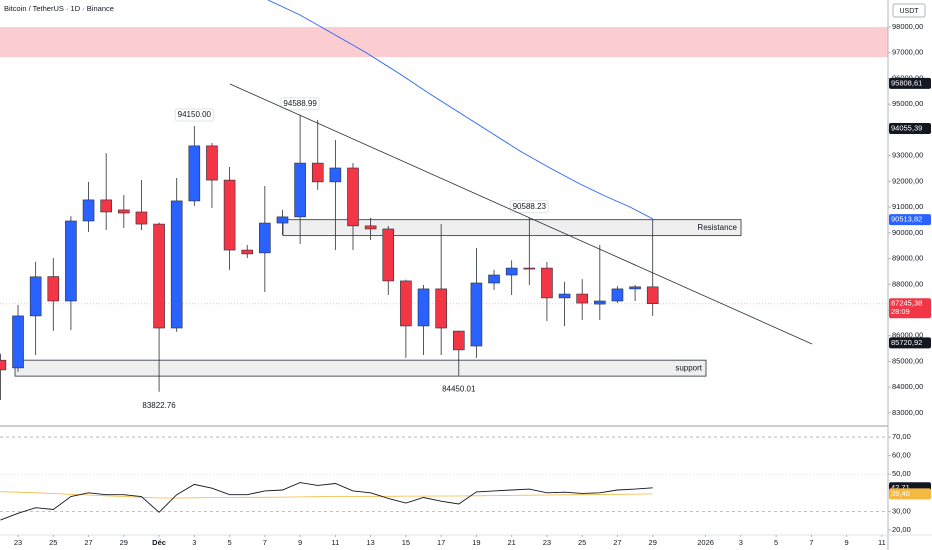 This screenshot has width=932, height=550. Describe the element at coordinates (326, 501) in the screenshot. I see `rsi-line` at that location.